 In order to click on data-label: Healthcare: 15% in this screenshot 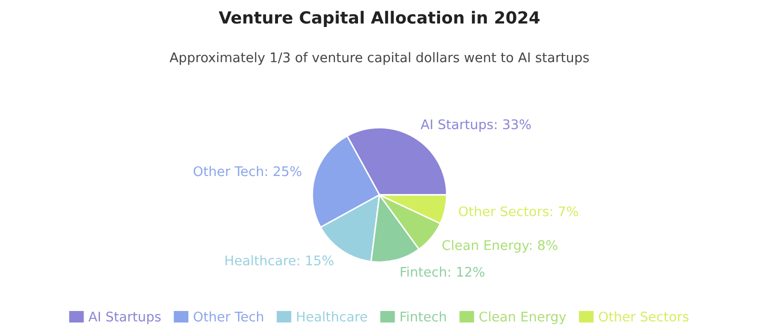, I will do `click(280, 260)`.